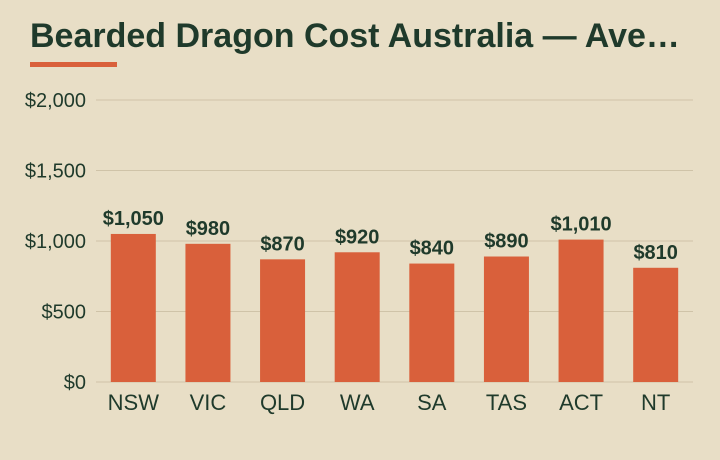 This screenshot has height=460, width=720. I want to click on bar-act, so click(581, 310).